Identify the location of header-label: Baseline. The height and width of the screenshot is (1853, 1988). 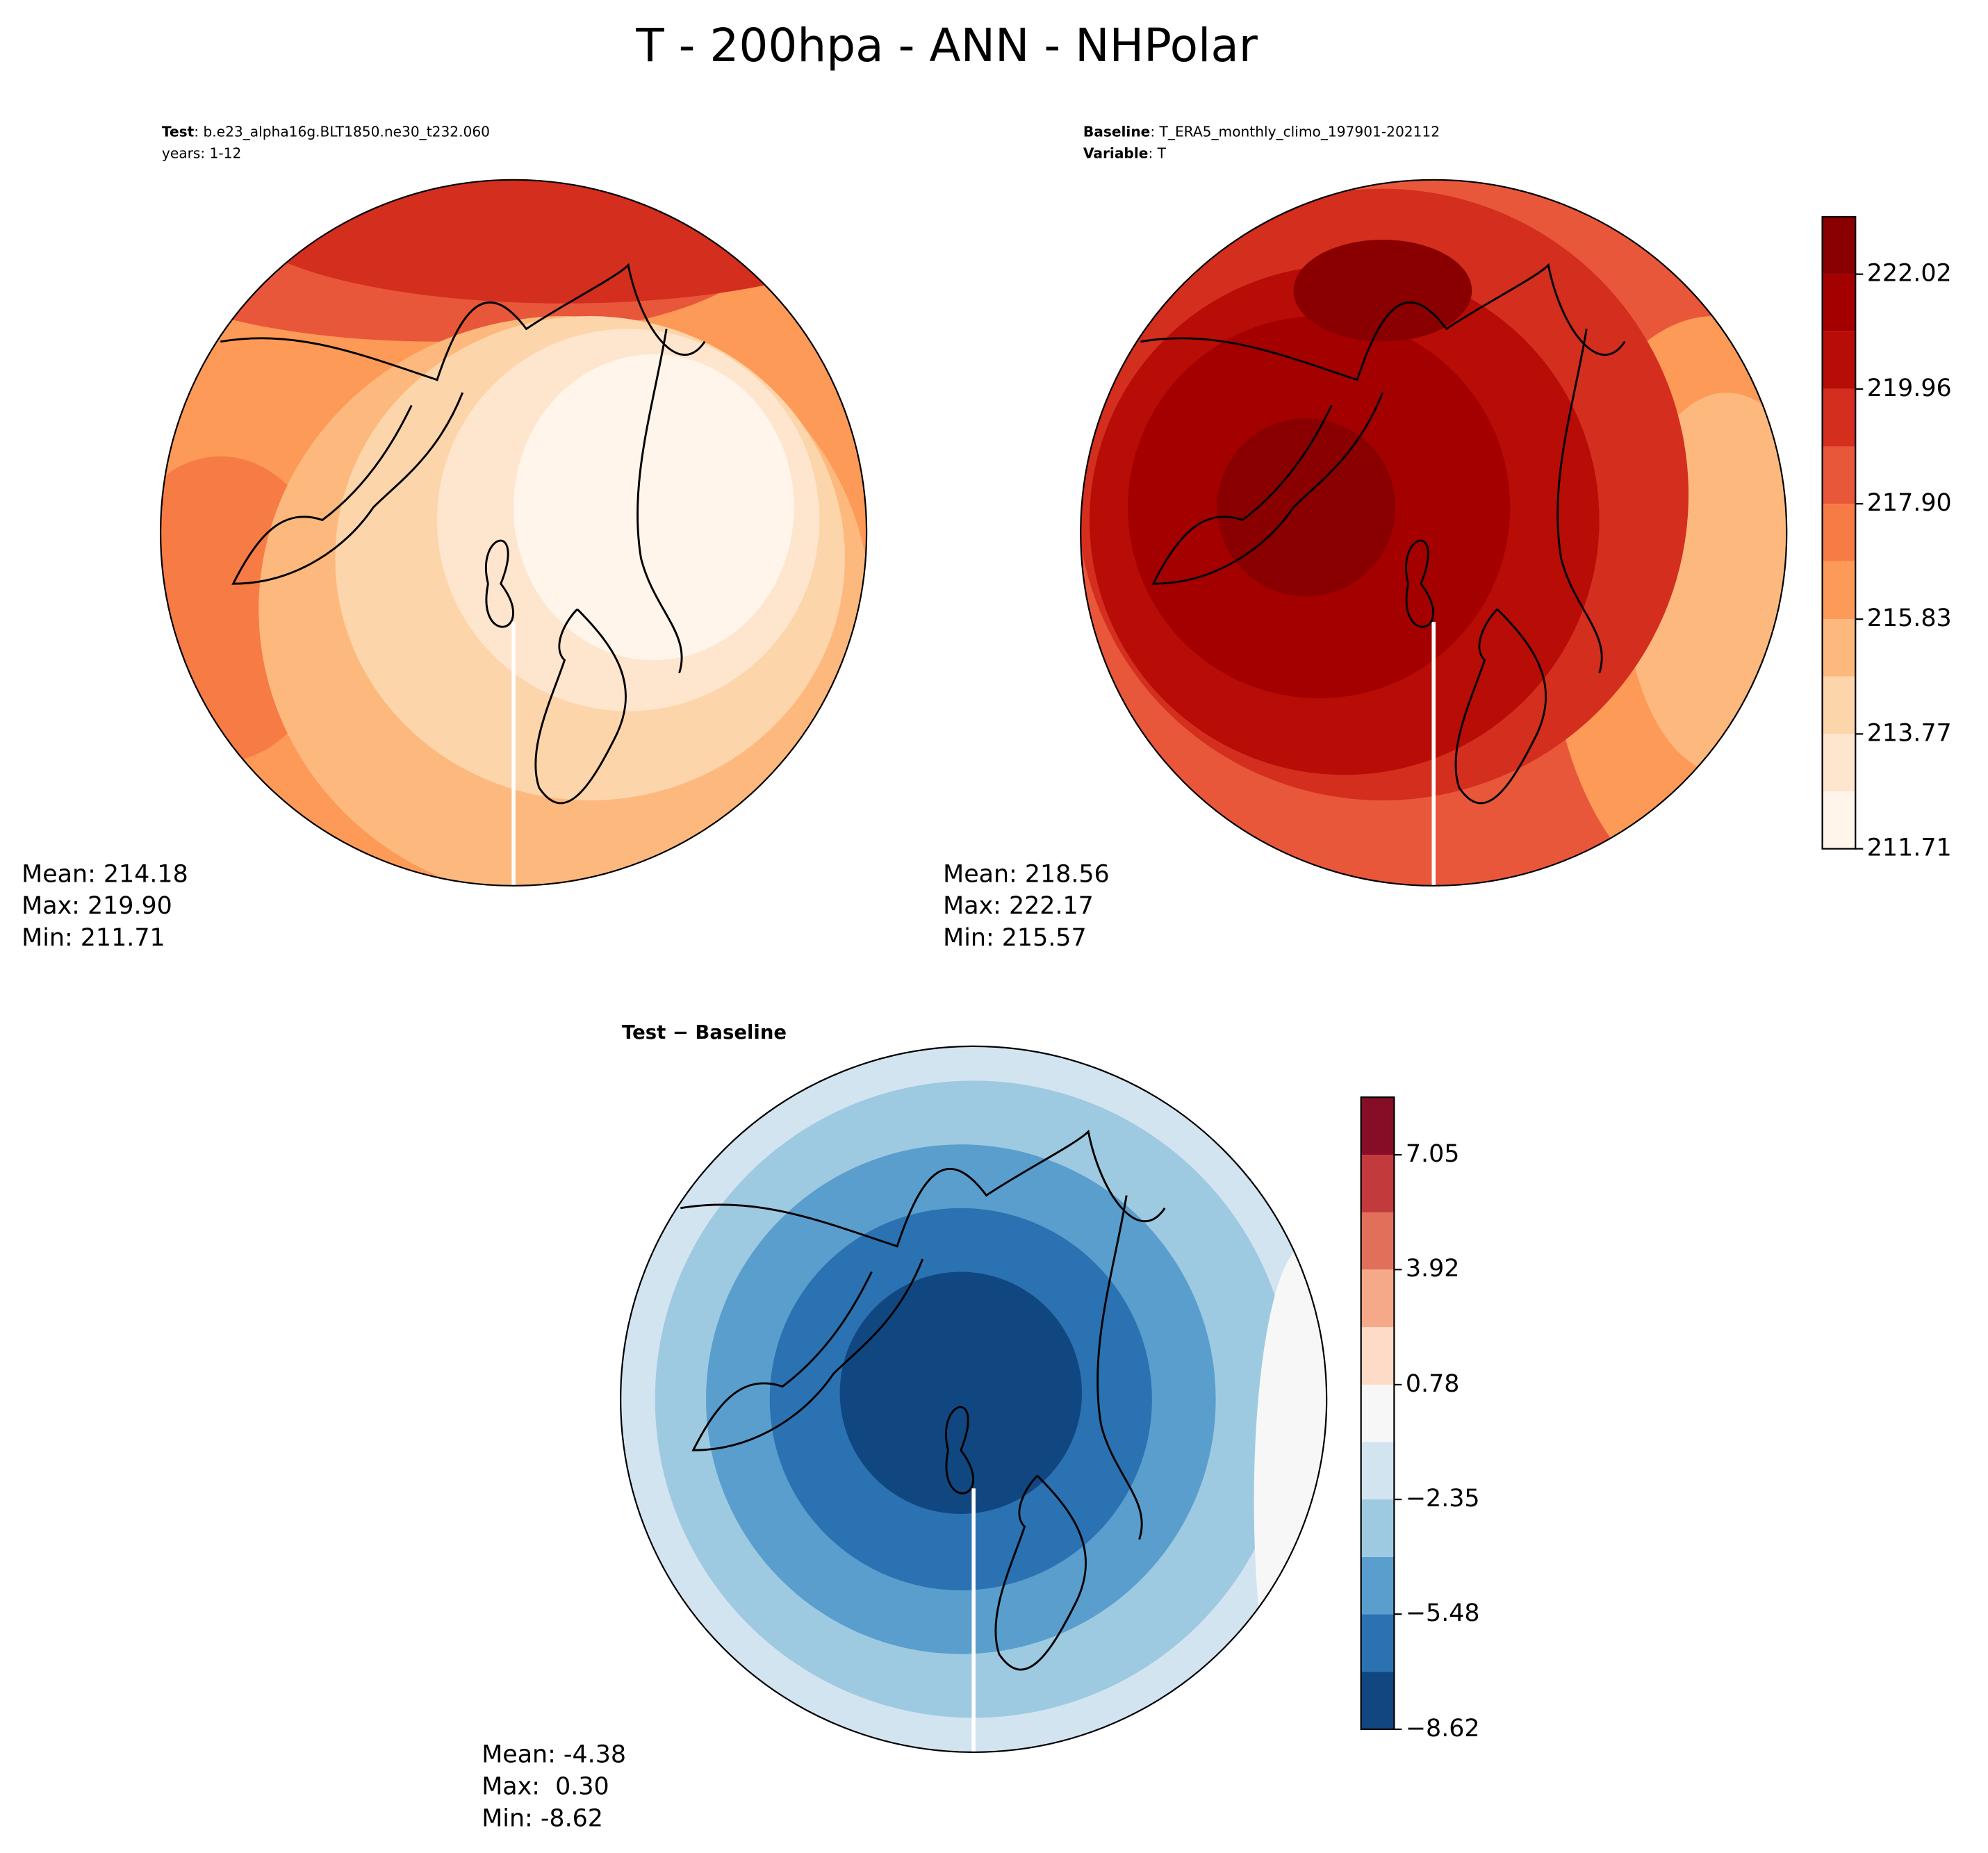
(1116, 131).